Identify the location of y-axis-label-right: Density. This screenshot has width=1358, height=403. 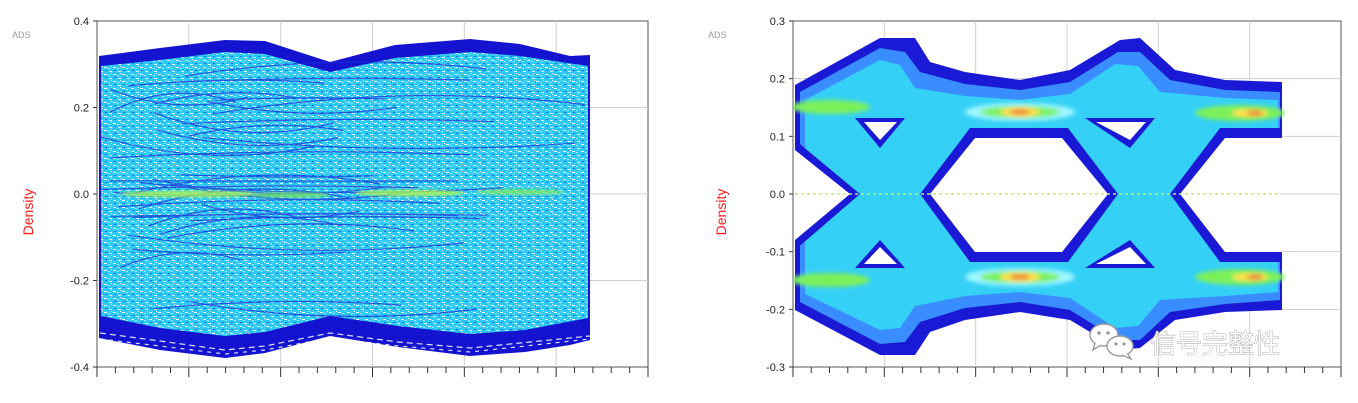
(721, 212).